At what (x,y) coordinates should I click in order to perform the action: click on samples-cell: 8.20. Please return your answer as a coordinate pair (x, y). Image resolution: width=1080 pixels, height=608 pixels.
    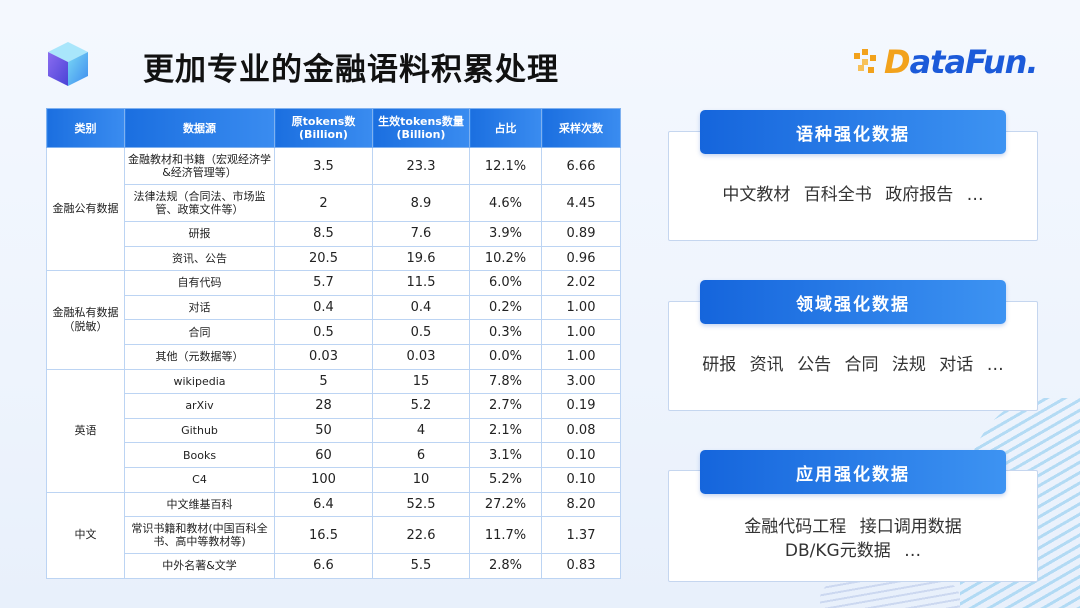
    Looking at the image, I should click on (581, 504).